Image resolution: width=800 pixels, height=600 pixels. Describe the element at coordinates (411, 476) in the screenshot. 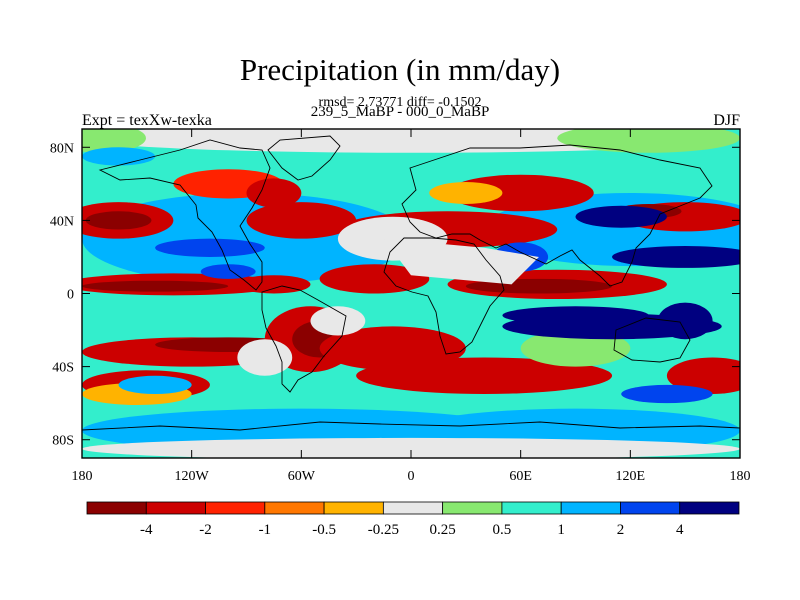

I see `lon-tick-label: 0` at that location.